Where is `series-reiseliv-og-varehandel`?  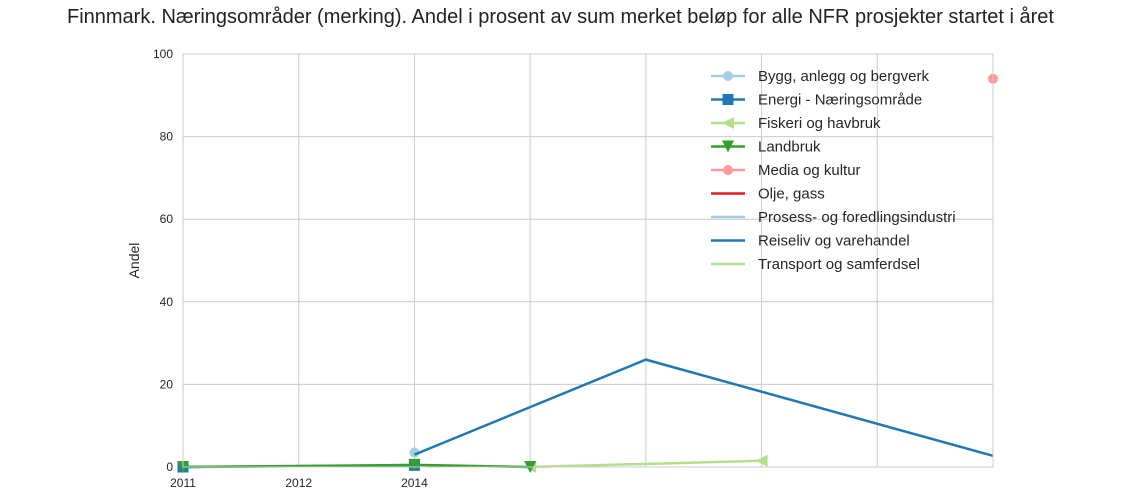
series-reiseliv-og-varehandel is located at coordinates (703, 408).